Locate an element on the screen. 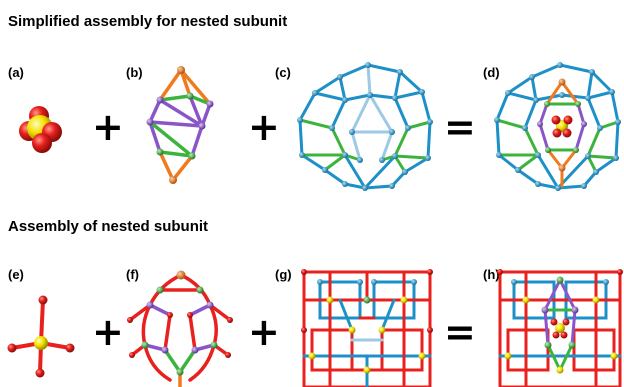 The width and height of the screenshot is (624, 387). nested-cage-assembly is located at coordinates (557, 126).